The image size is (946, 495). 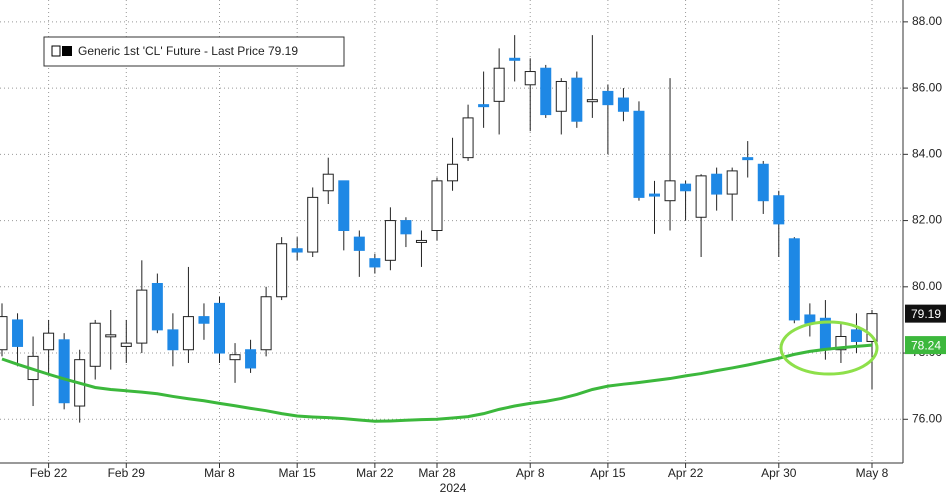 I want to click on last-value-label: 79.19, so click(x=926, y=314).